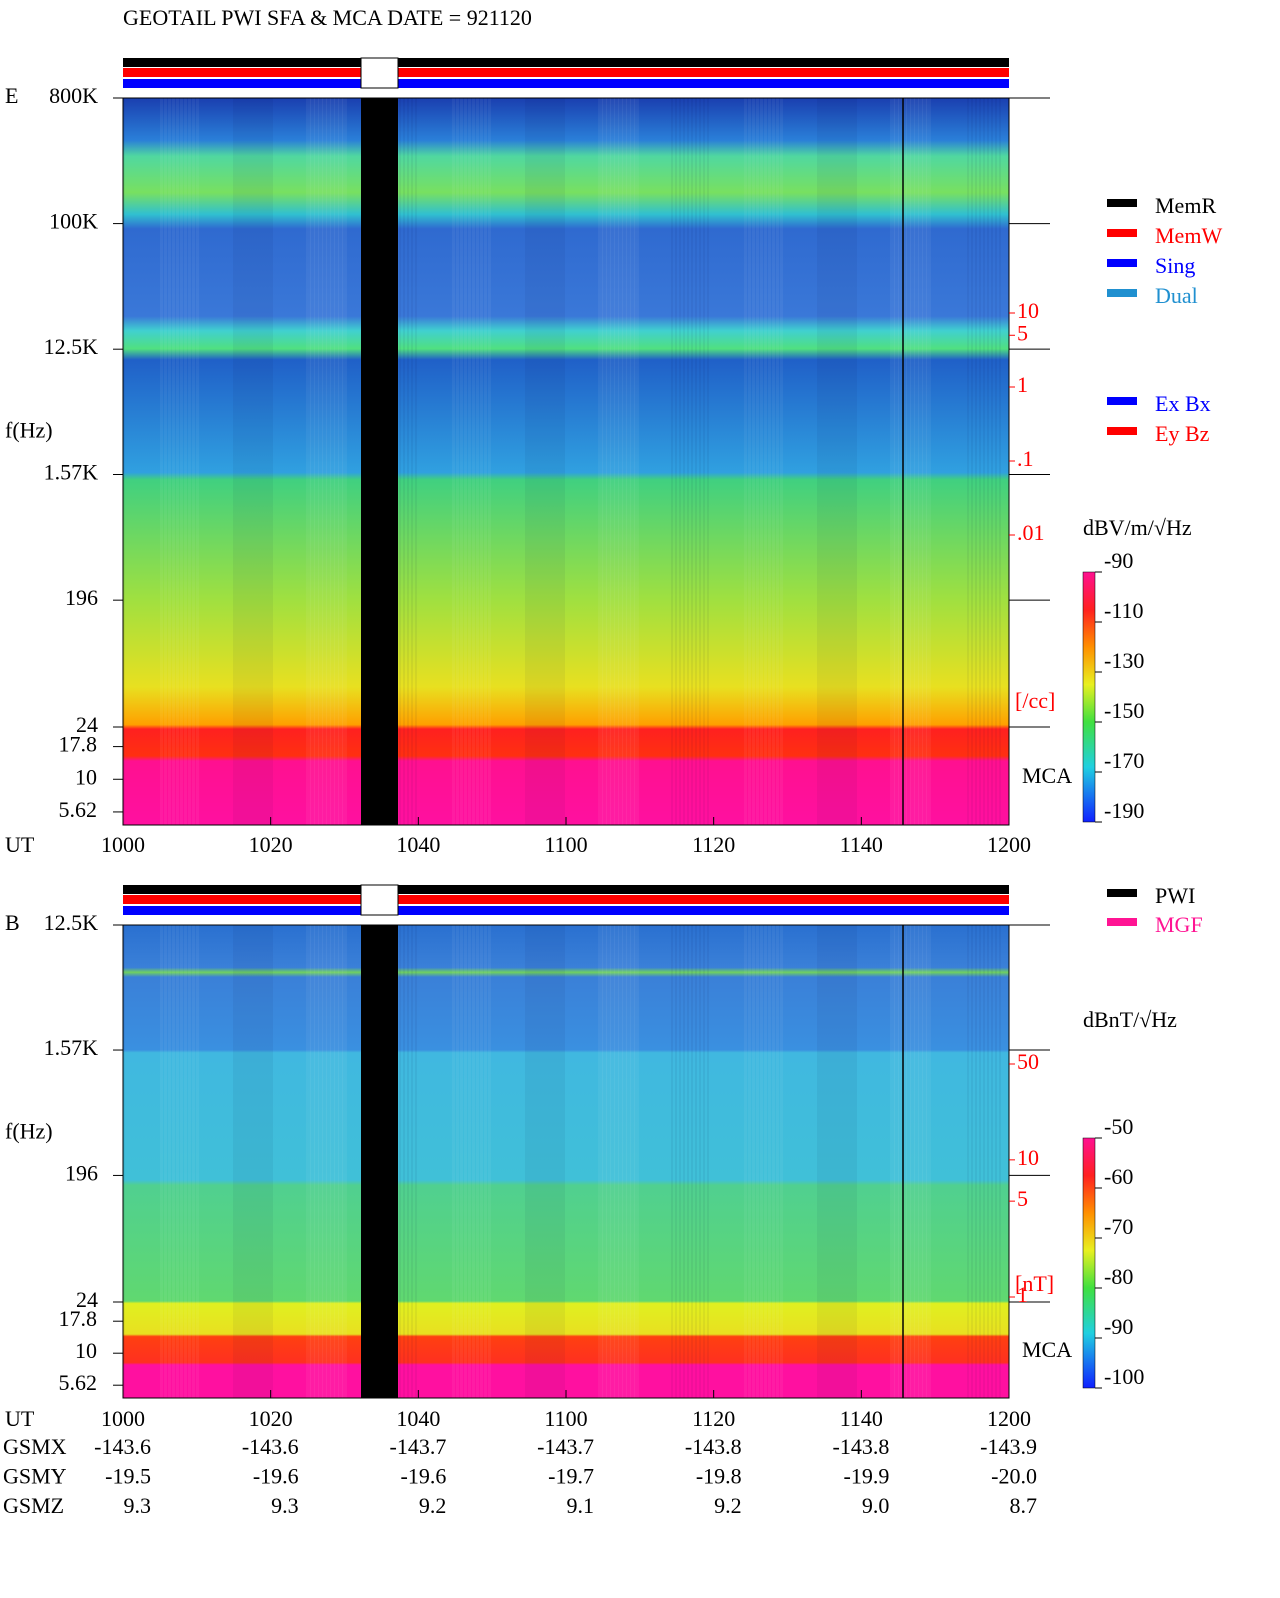  I want to click on orbit-label: GSMZ, so click(33, 1505).